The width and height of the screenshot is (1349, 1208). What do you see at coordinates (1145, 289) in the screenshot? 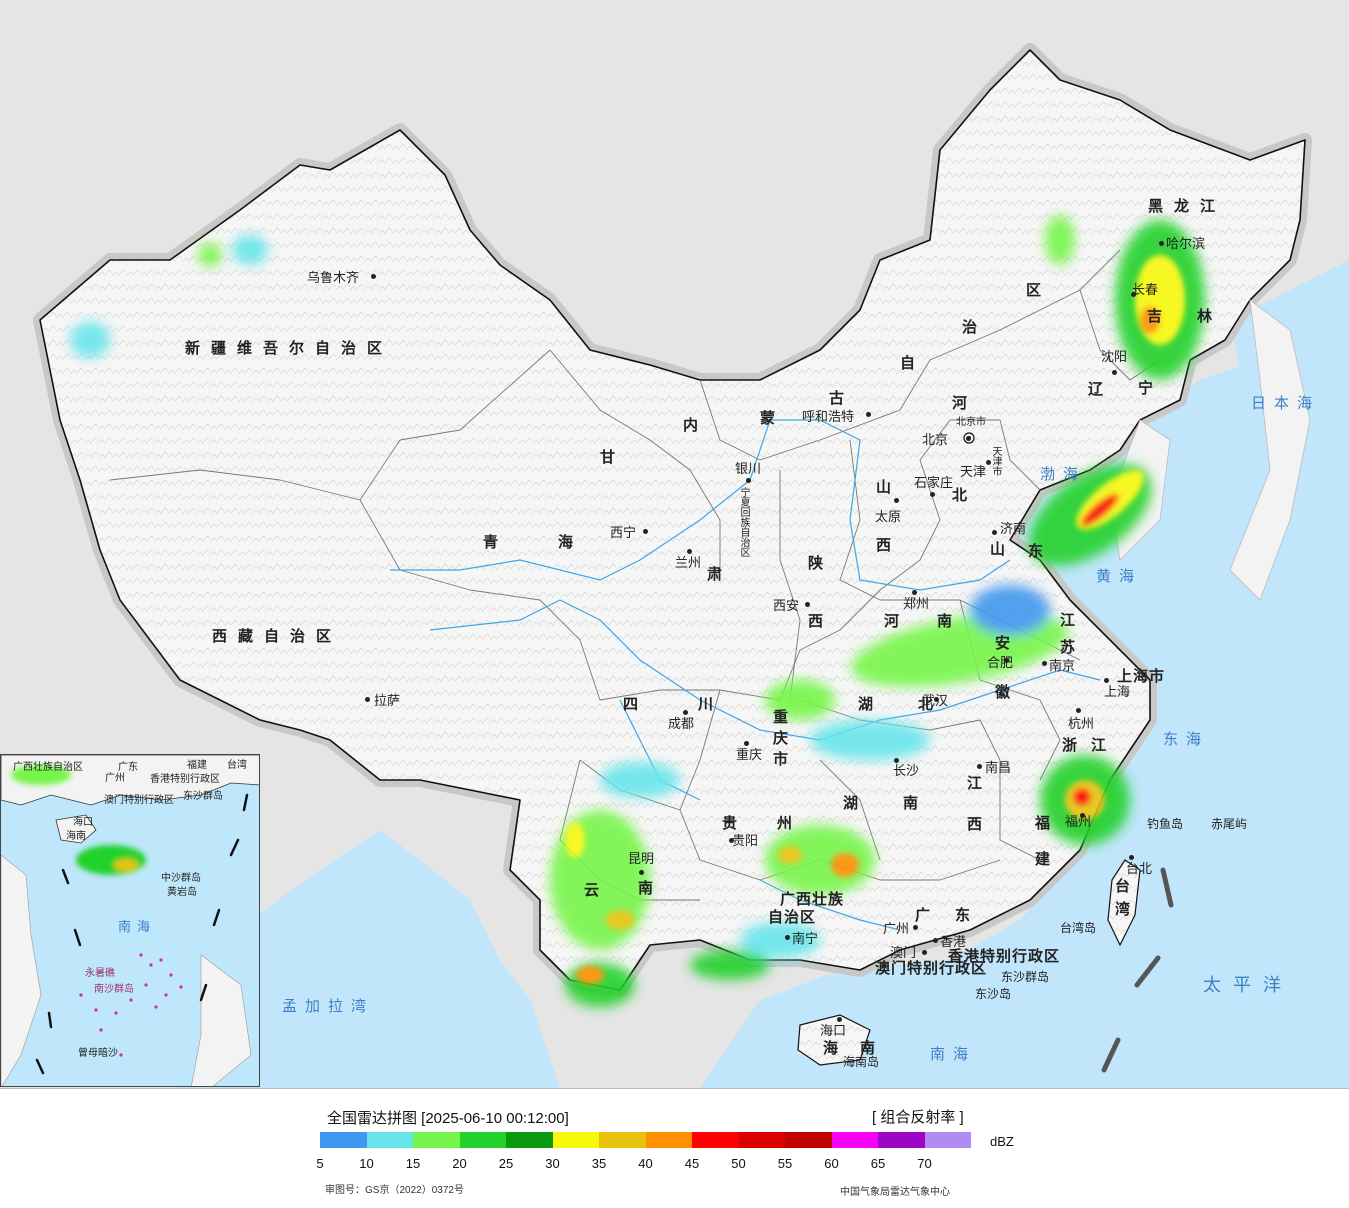
I see `city-label: 长春` at bounding box center [1145, 289].